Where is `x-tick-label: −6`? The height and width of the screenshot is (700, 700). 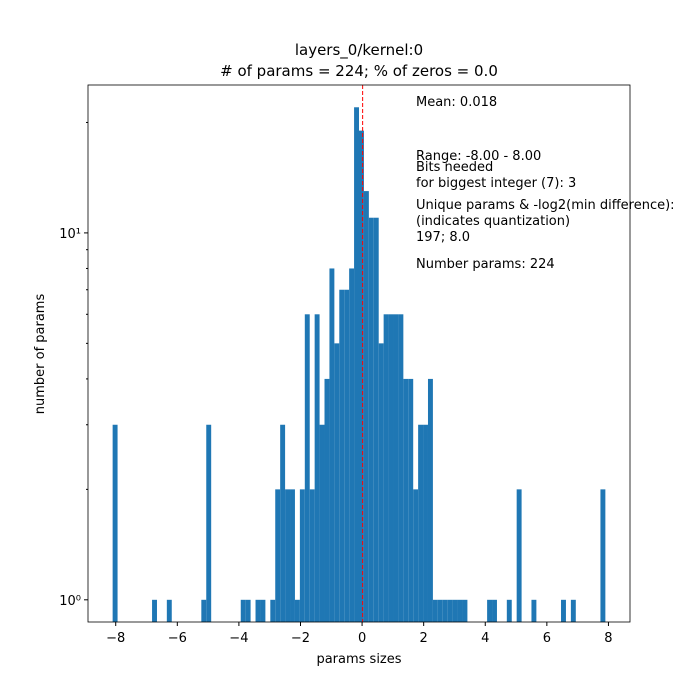
x-tick-label: −6 is located at coordinates (177, 638).